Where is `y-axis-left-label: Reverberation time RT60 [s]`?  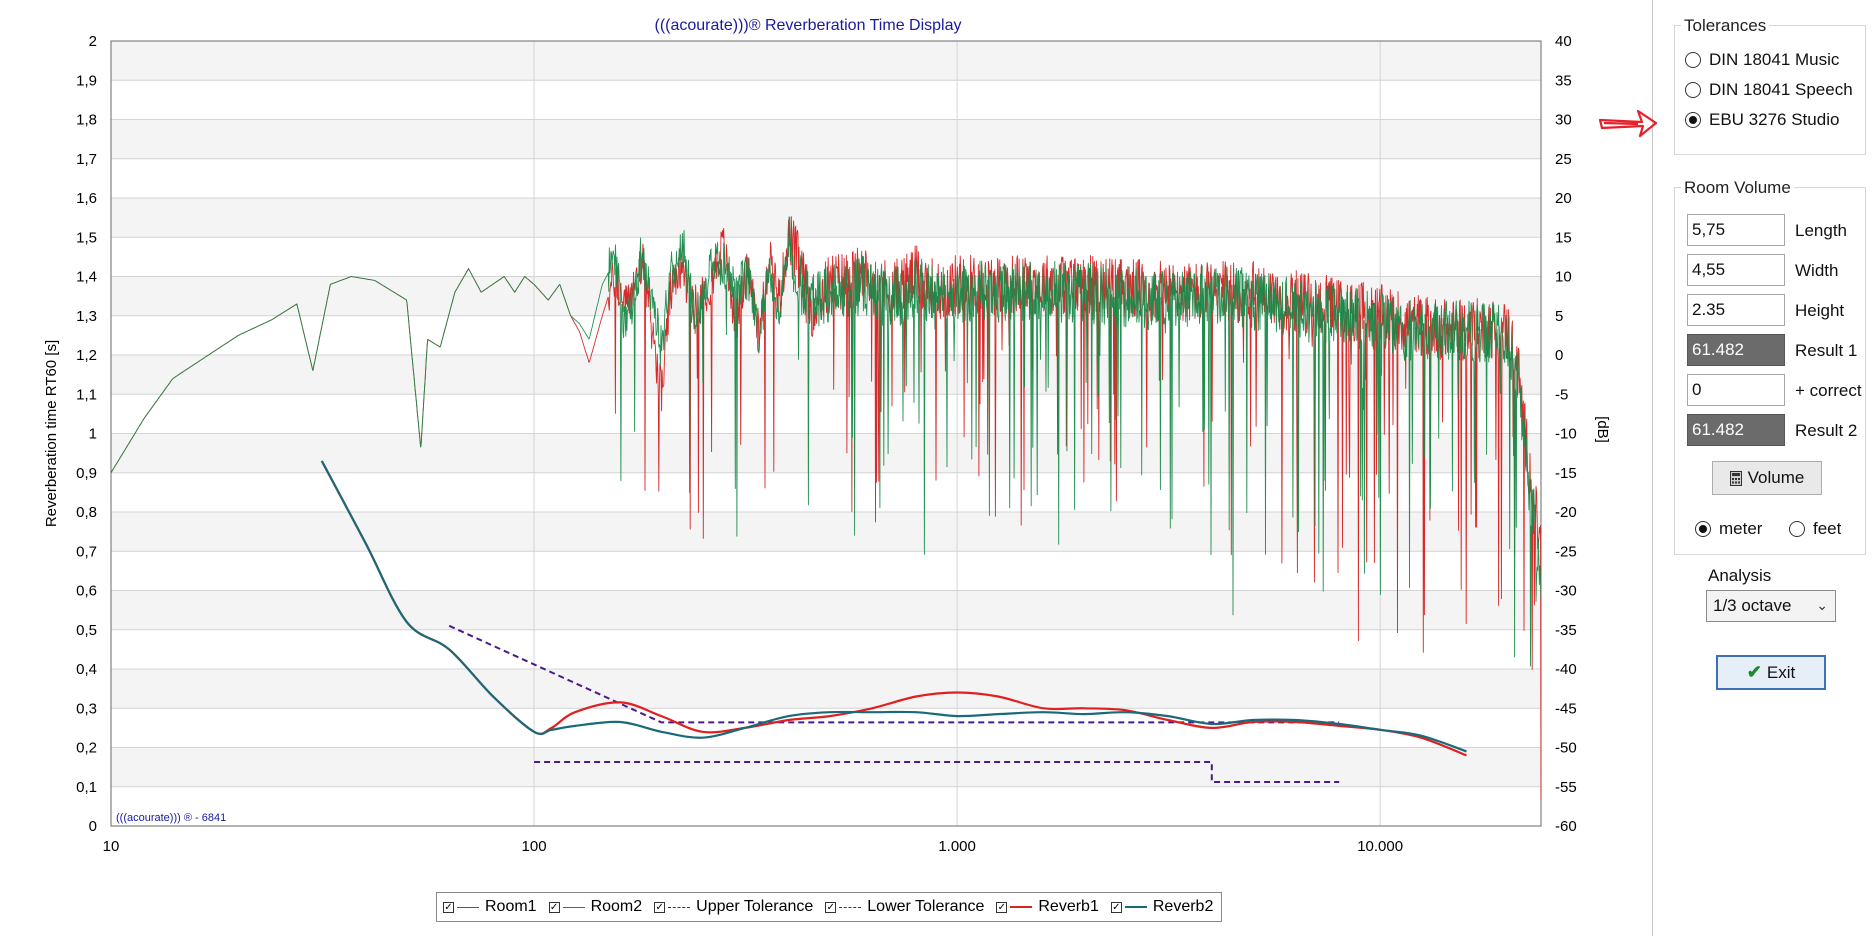 y-axis-left-label: Reverberation time RT60 [s] is located at coordinates (51, 433).